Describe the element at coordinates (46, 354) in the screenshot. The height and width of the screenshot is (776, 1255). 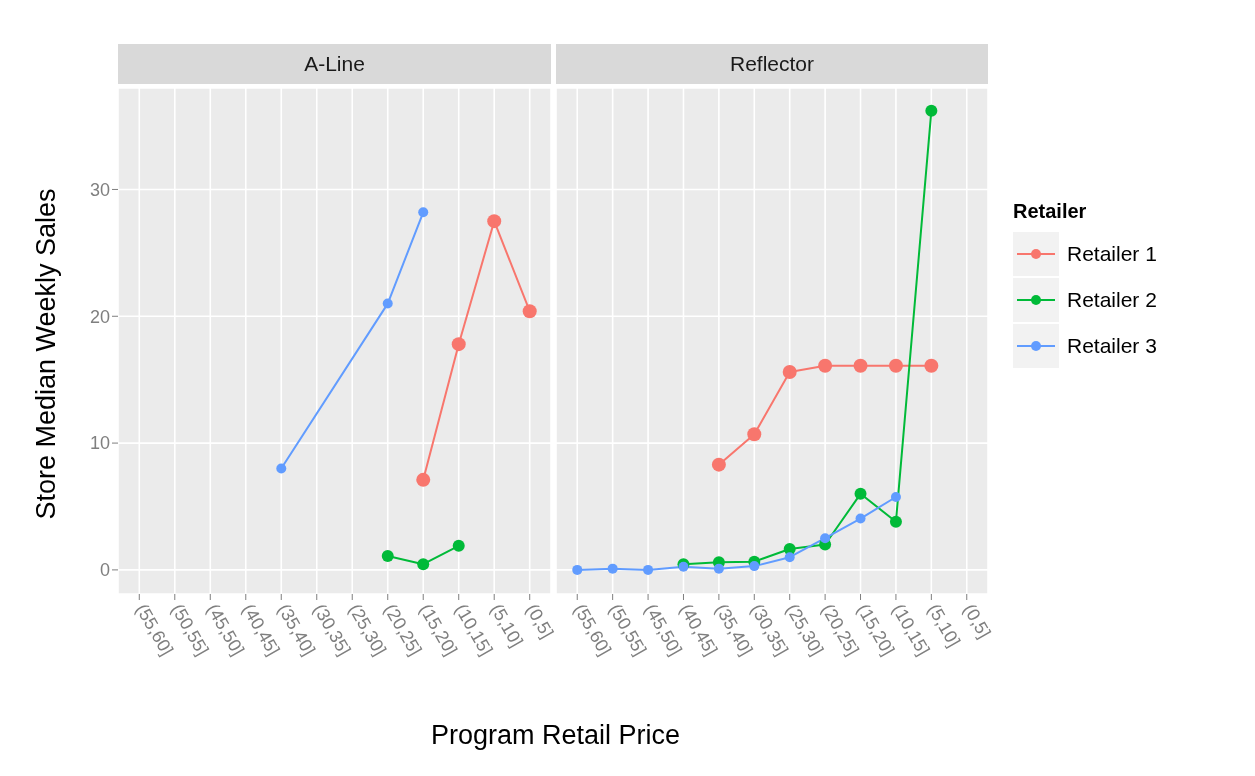
I see `y-axis-title: Store Median Weekly Sales` at that location.